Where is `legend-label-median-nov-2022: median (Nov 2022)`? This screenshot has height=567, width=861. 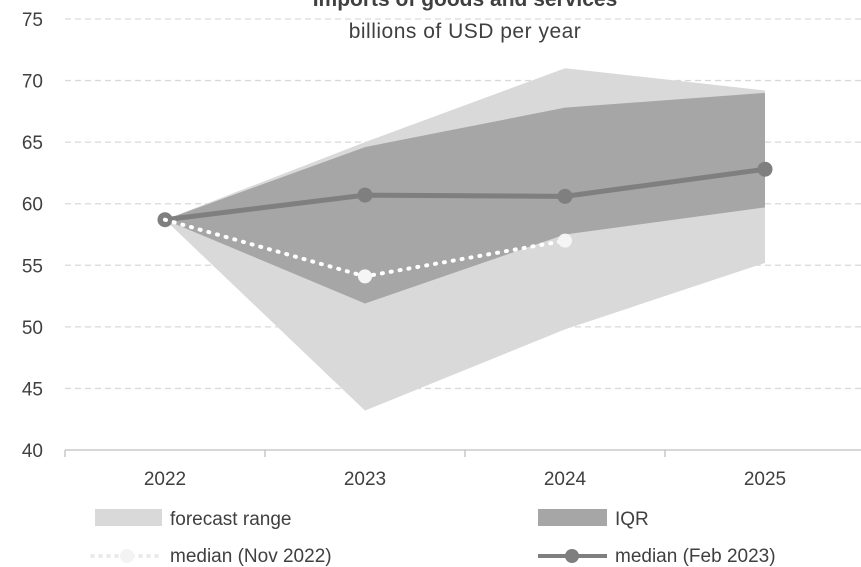 legend-label-median-nov-2022: median (Nov 2022) is located at coordinates (251, 556).